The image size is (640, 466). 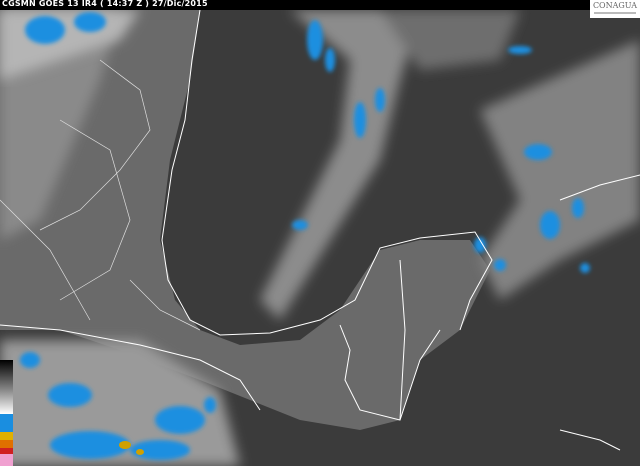 What do you see at coordinates (6, 451) in the screenshot?
I see `legend-red` at bounding box center [6, 451].